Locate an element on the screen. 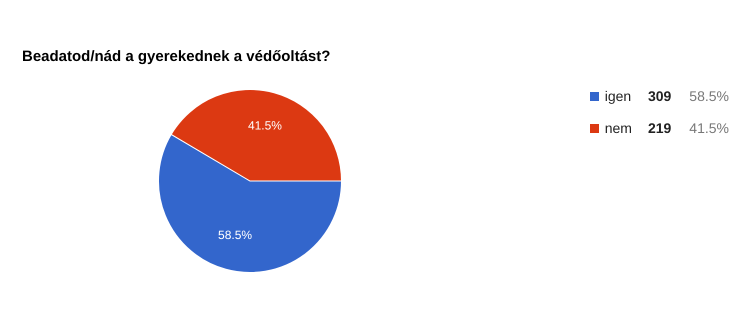  chart-title: Beadatod/nád a gyerekednek a védőoltást? is located at coordinates (176, 56).